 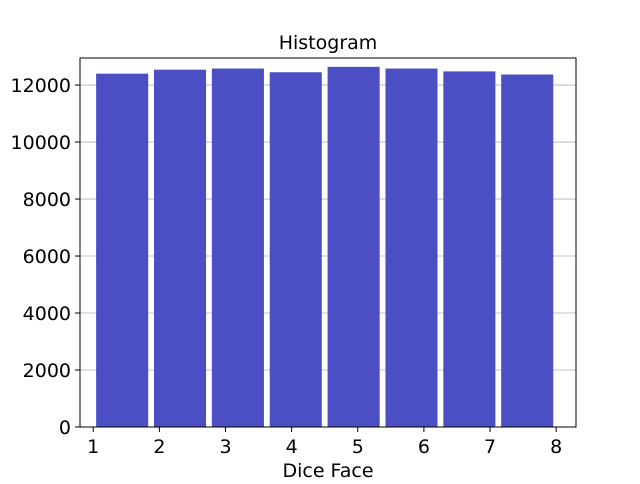 What do you see at coordinates (490, 447) in the screenshot?
I see `x-tick-label: 7` at bounding box center [490, 447].